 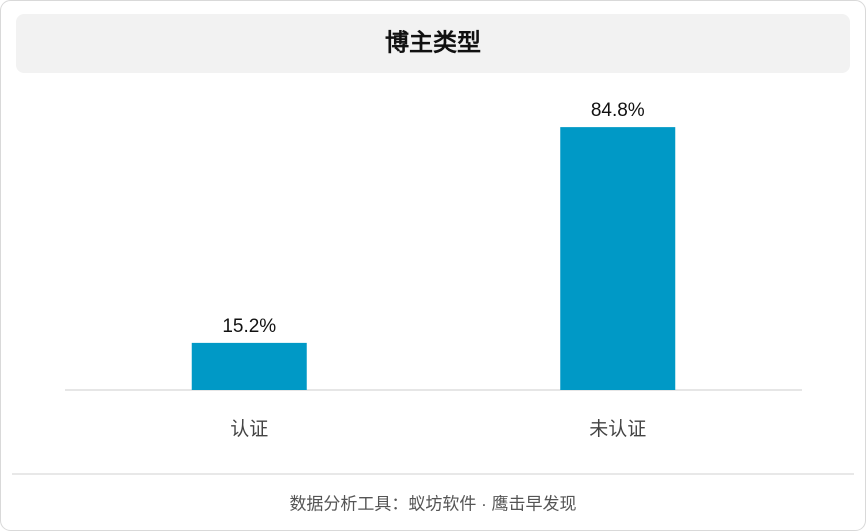 What do you see at coordinates (432, 503) in the screenshot?
I see `footer: 数据分析工具：蚁坊软件 · 鹰击早发现` at bounding box center [432, 503].